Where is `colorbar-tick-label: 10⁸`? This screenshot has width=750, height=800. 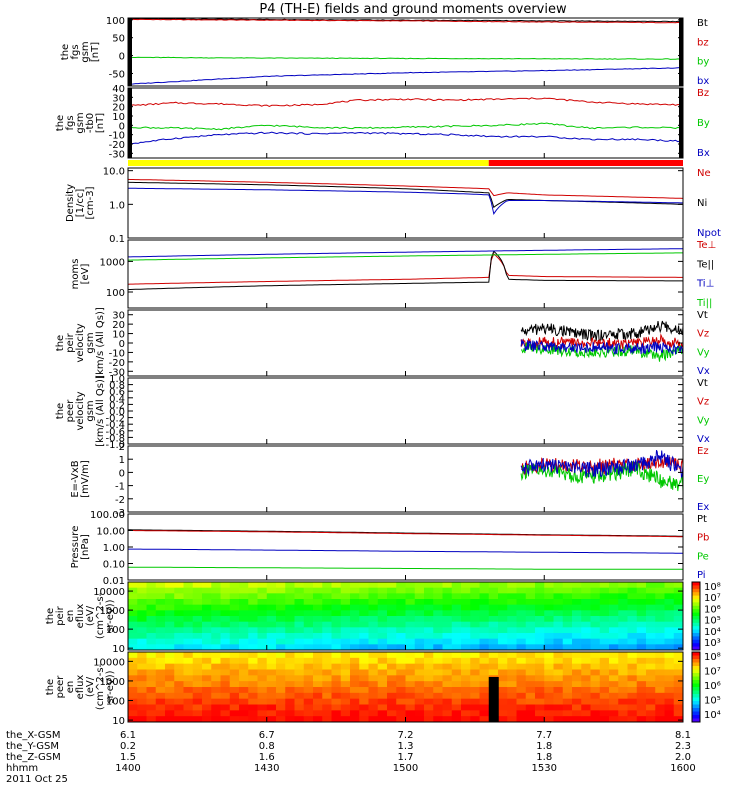
colorbar-tick-label: 10⁸ is located at coordinates (712, 657).